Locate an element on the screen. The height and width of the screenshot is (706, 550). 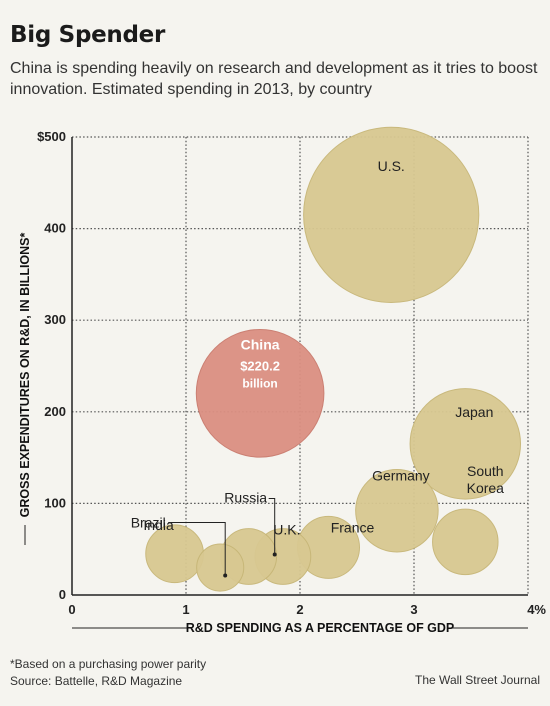
bubble-u-s is located at coordinates (391, 214).